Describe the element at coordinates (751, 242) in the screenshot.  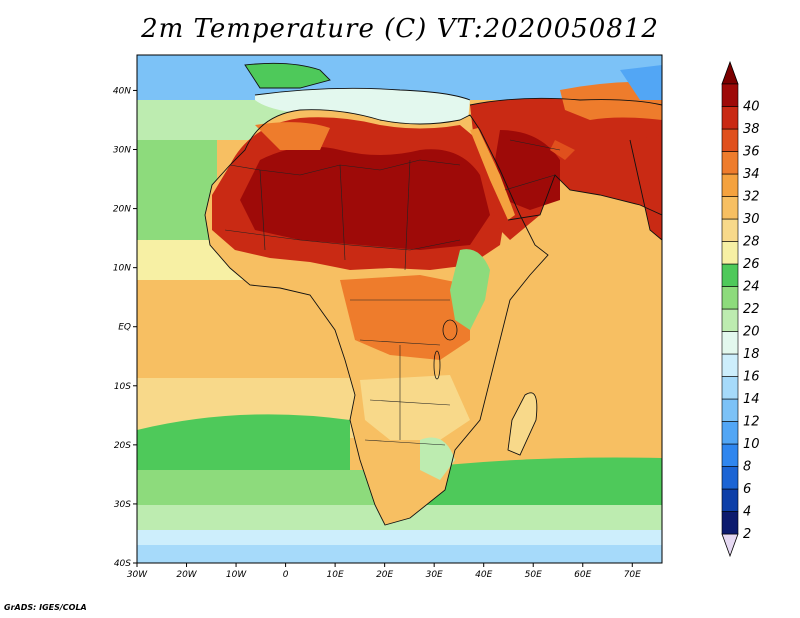
I see `colorbar-label: 28` at that location.